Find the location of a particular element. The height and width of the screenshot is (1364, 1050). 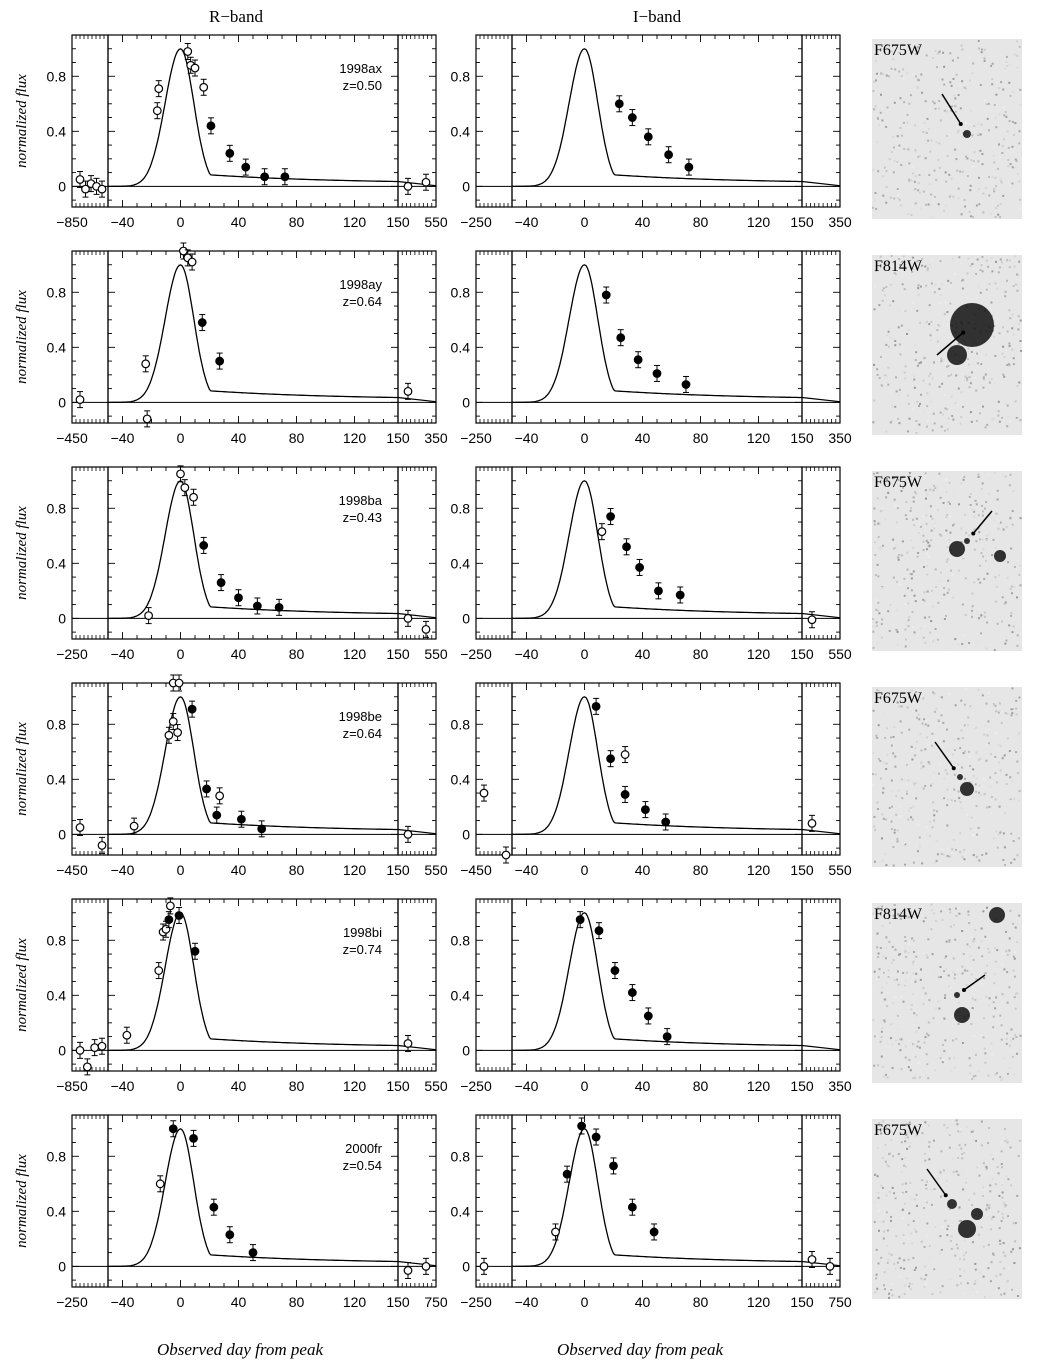

x-tick-label: 40 is located at coordinates (643, 1302).